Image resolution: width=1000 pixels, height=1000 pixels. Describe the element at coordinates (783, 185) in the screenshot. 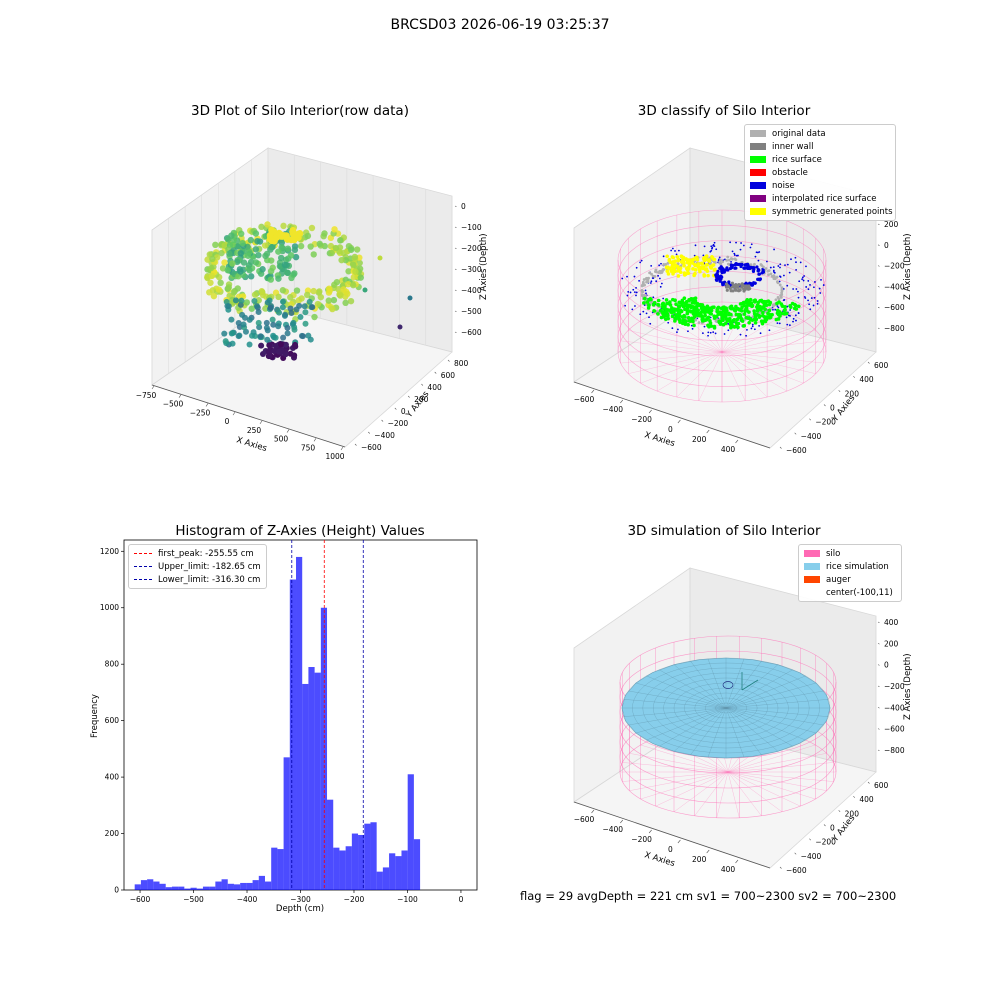

I see `legend-label: noise` at that location.